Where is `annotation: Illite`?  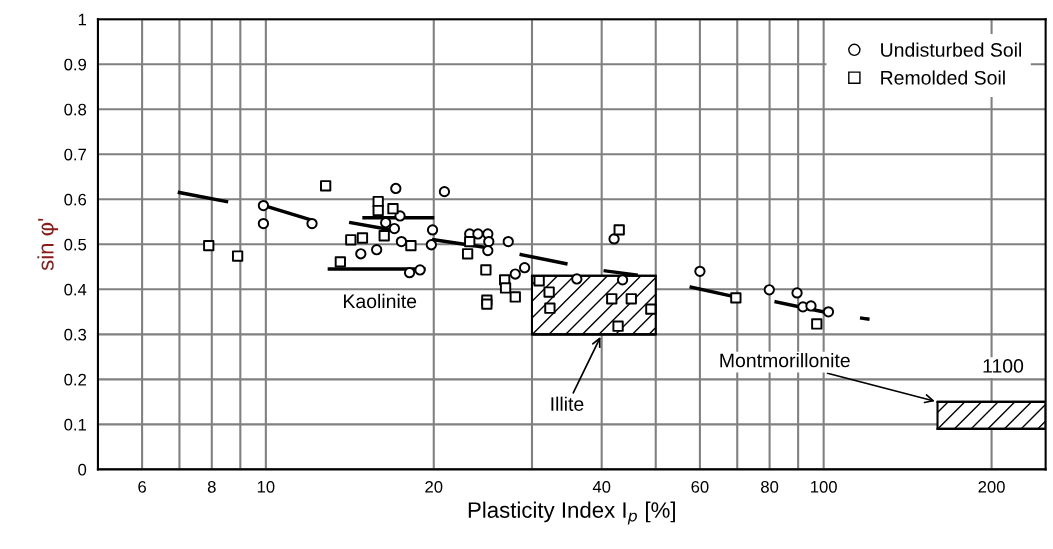
annotation: Illite is located at coordinates (567, 403).